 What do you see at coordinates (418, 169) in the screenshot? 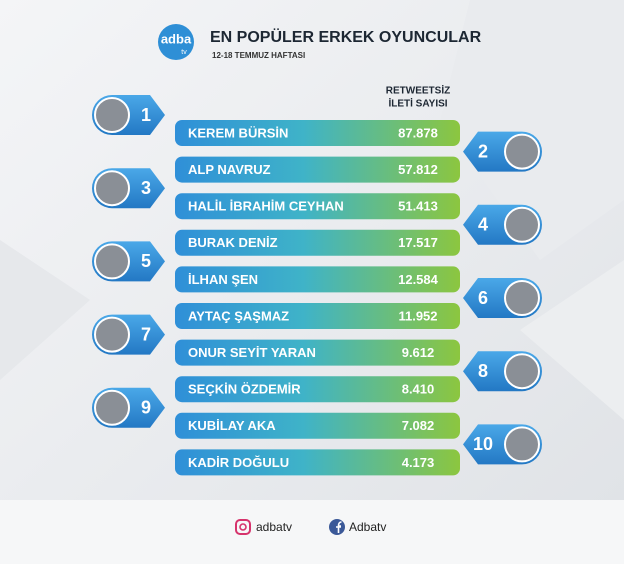
I see `value: 57.812` at bounding box center [418, 169].